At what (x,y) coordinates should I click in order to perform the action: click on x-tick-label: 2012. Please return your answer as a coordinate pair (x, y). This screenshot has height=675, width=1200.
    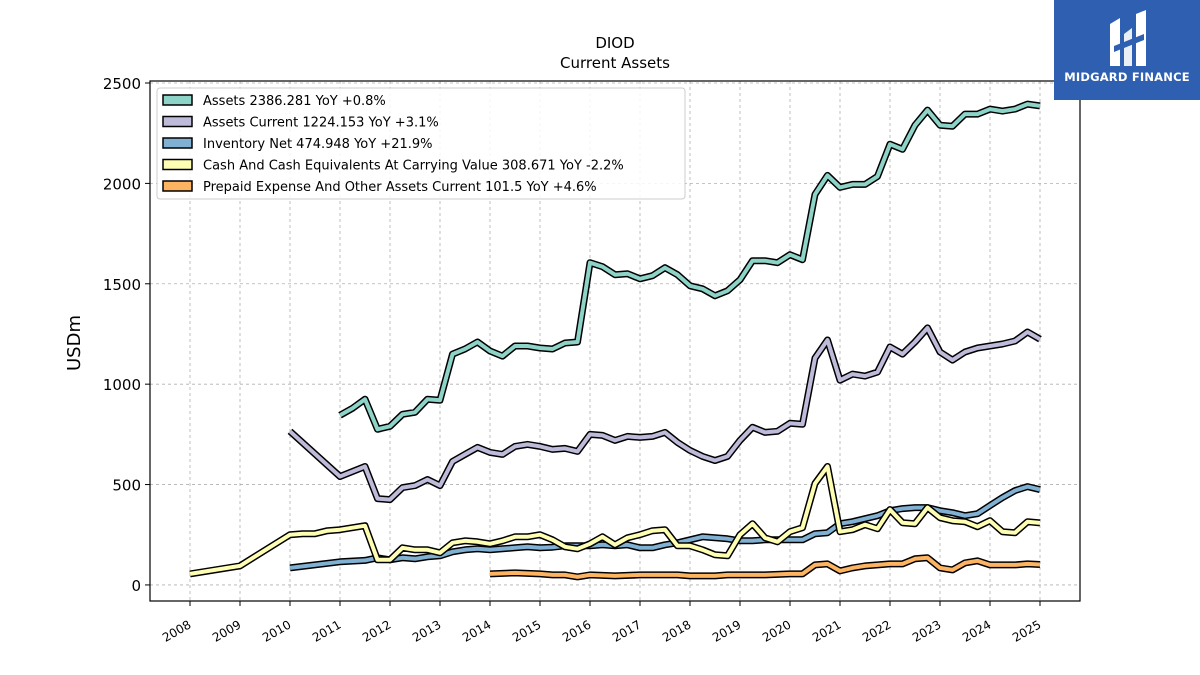
    Looking at the image, I should click on (376, 630).